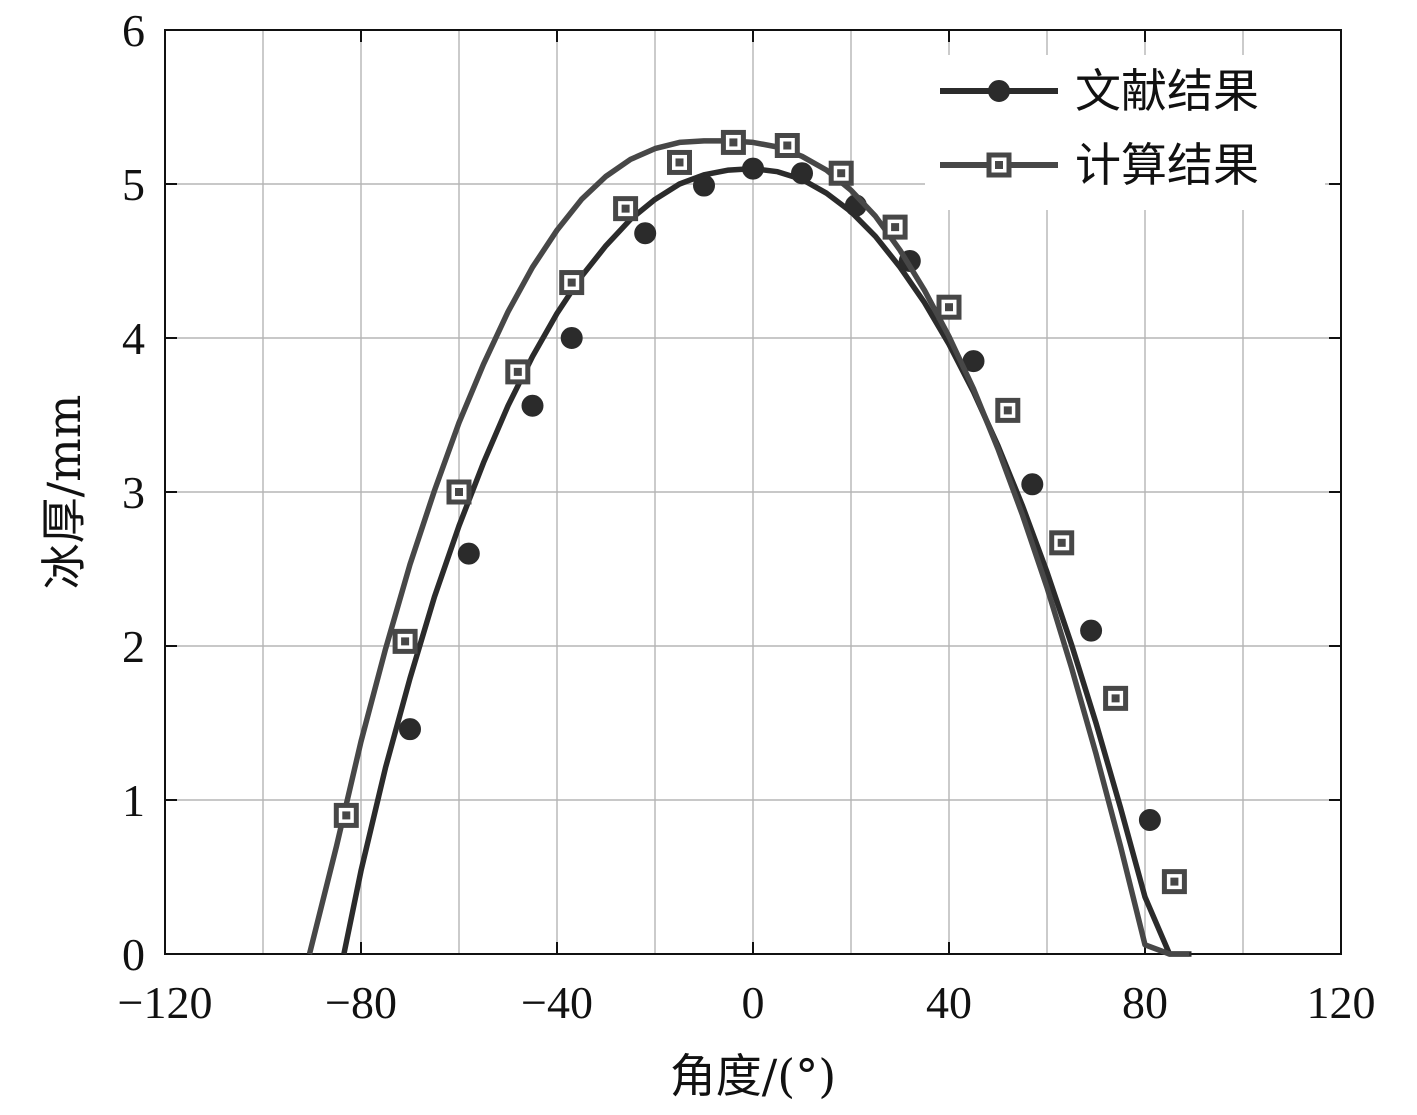 This screenshot has width=1417, height=1115. I want to click on legend-box, so click(1125, 132).